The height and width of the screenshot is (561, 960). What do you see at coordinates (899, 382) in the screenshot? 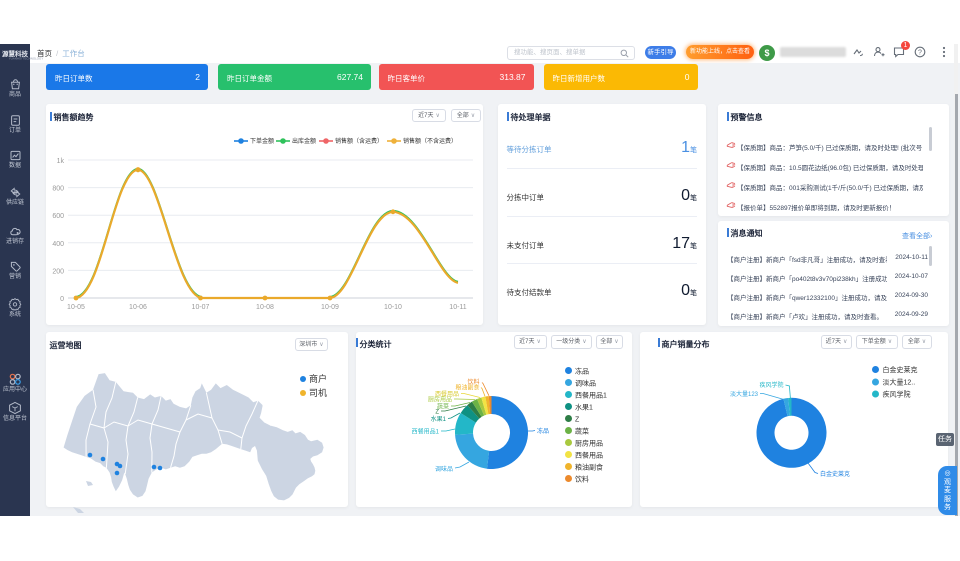
I see `svg-text: 淡大量12..` at bounding box center [899, 382].